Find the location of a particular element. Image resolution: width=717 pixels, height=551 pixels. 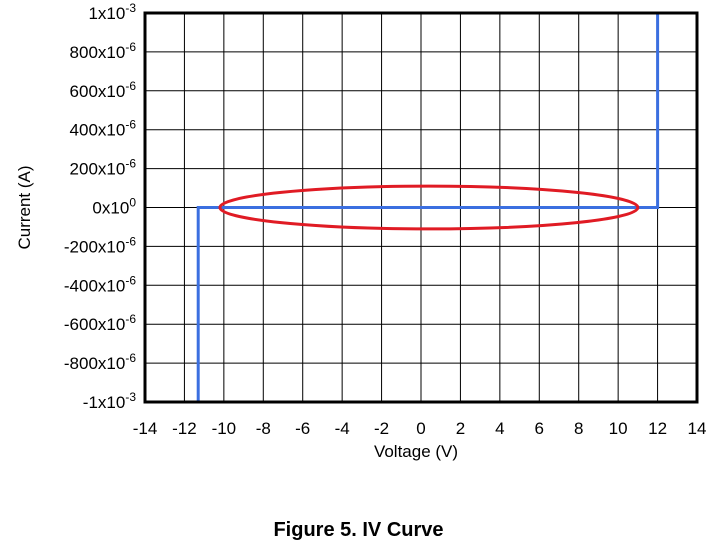

y-tick-label: 200x10⁻⁶ is located at coordinates (103, 168).